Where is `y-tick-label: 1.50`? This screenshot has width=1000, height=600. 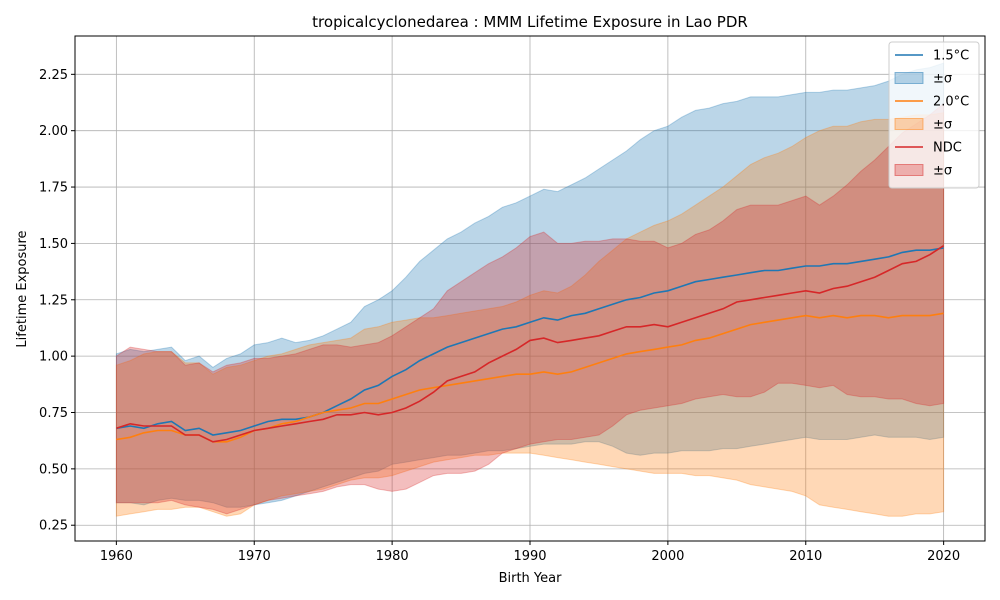
y-tick-label: 1.50 is located at coordinates (53, 244).